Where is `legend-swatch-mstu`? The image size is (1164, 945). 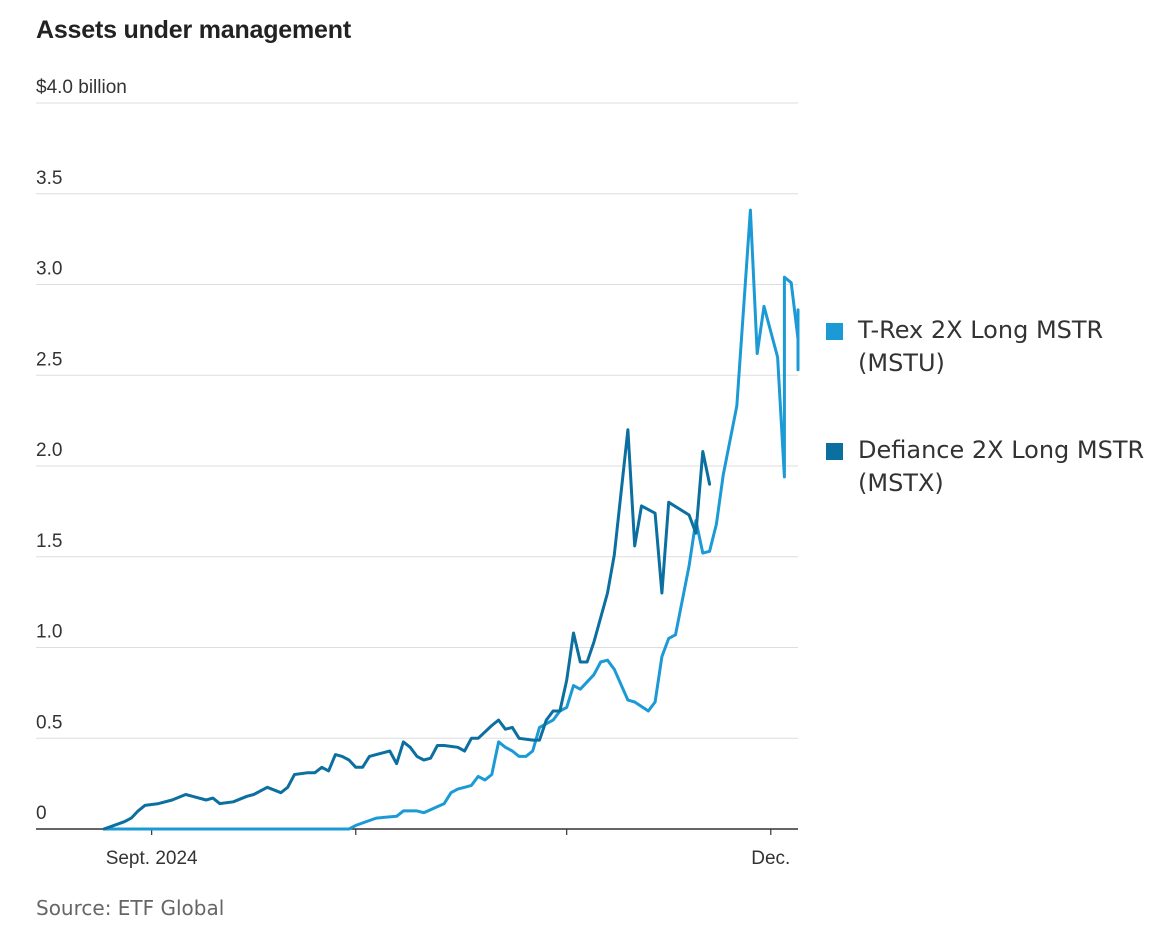 legend-swatch-mstu is located at coordinates (834, 331).